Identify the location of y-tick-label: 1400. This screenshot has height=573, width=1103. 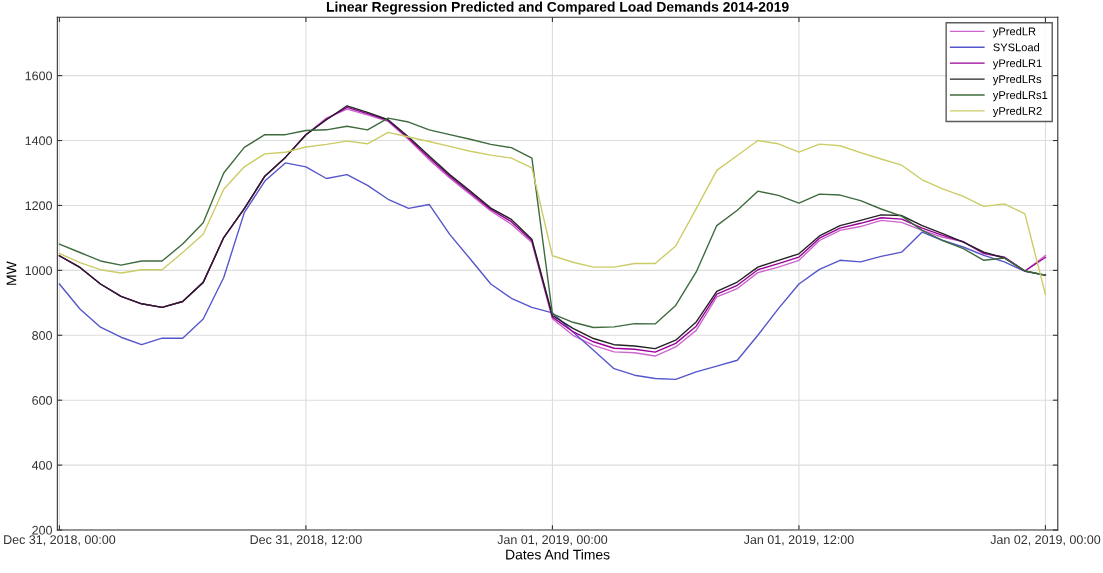
(39, 141).